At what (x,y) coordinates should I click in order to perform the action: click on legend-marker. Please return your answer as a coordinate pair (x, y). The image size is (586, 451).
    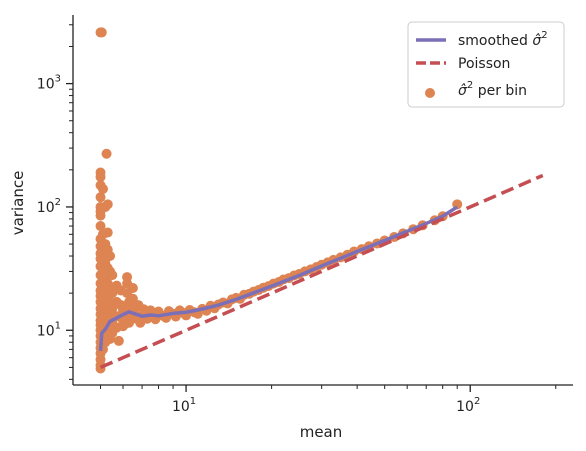
    Looking at the image, I should click on (430, 93).